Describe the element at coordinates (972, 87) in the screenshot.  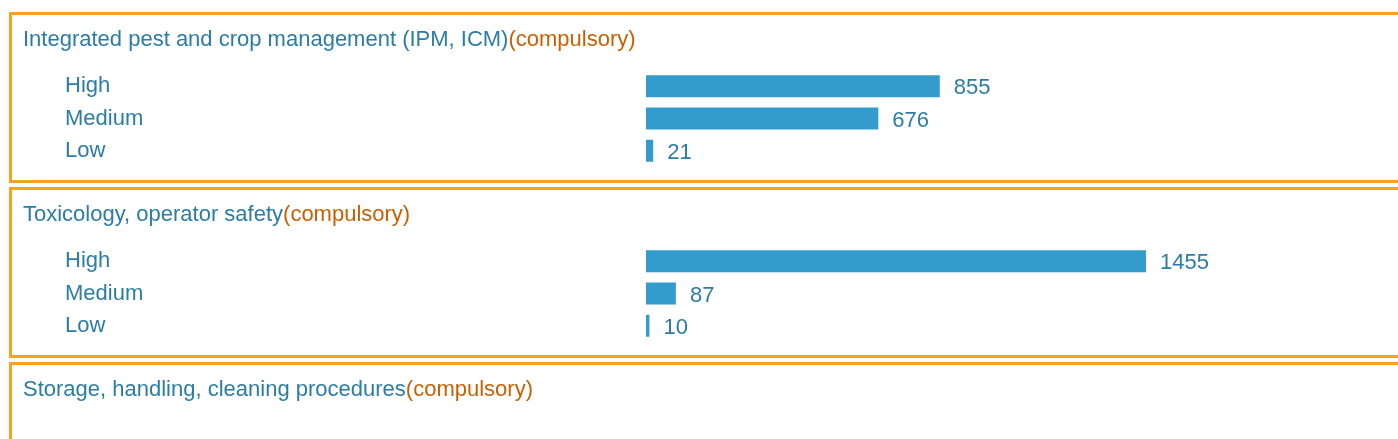
I see `data-label: 855` at that location.